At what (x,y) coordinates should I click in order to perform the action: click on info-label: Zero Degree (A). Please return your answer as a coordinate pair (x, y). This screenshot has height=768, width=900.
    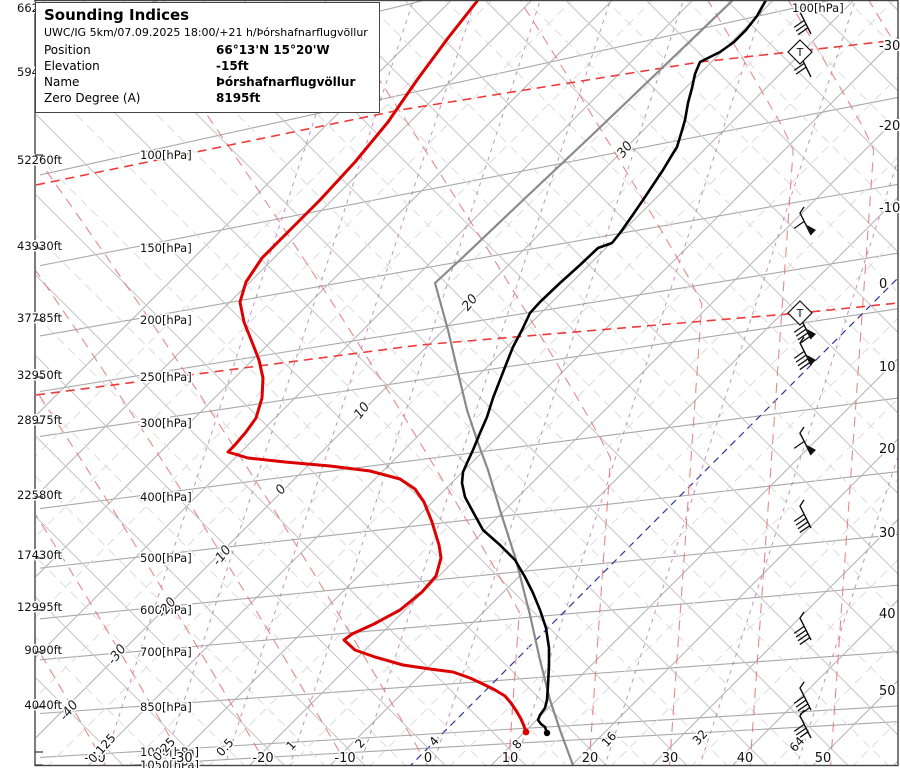
    Looking at the image, I should click on (92, 98).